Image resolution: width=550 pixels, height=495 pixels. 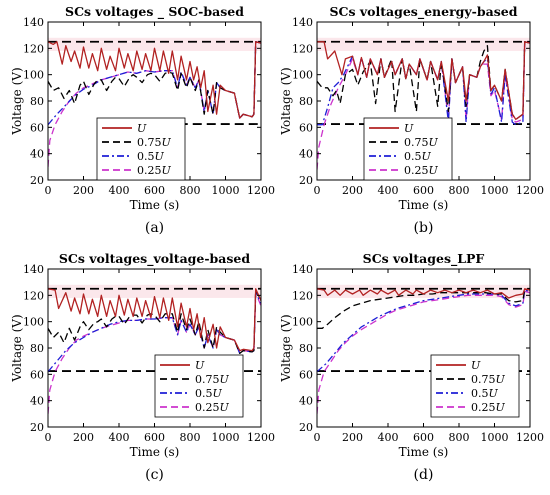 I want to click on chart-title: SCs voltages_LPF, so click(x=424, y=259).